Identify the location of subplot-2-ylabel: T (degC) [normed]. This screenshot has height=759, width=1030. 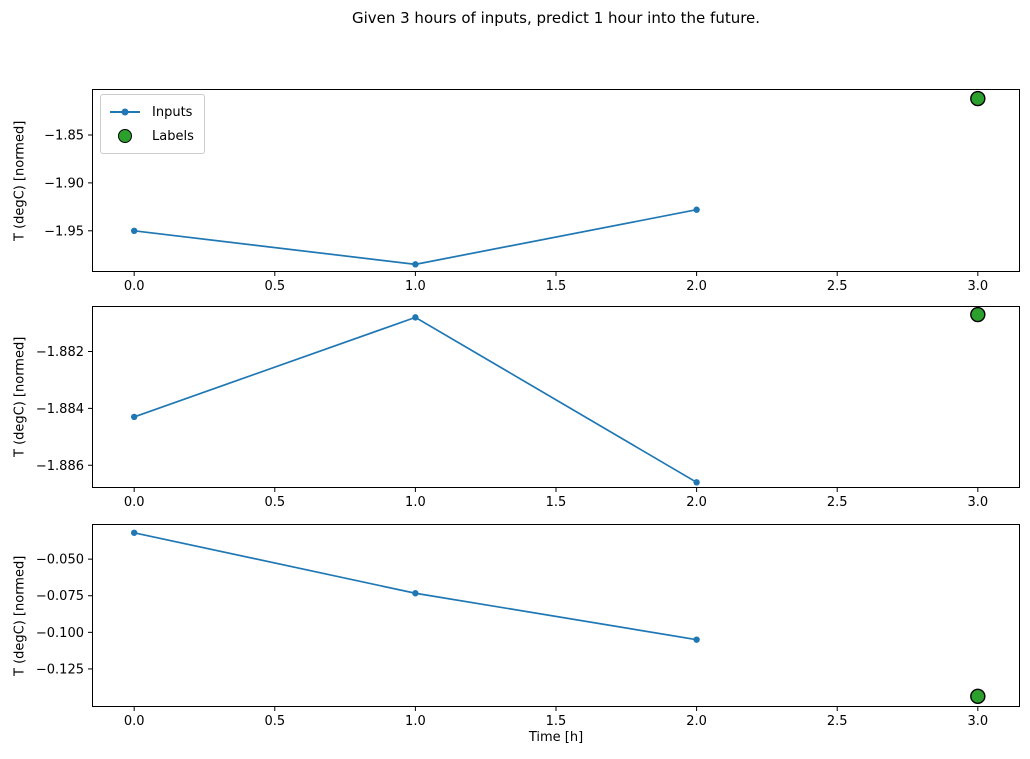
(20, 397).